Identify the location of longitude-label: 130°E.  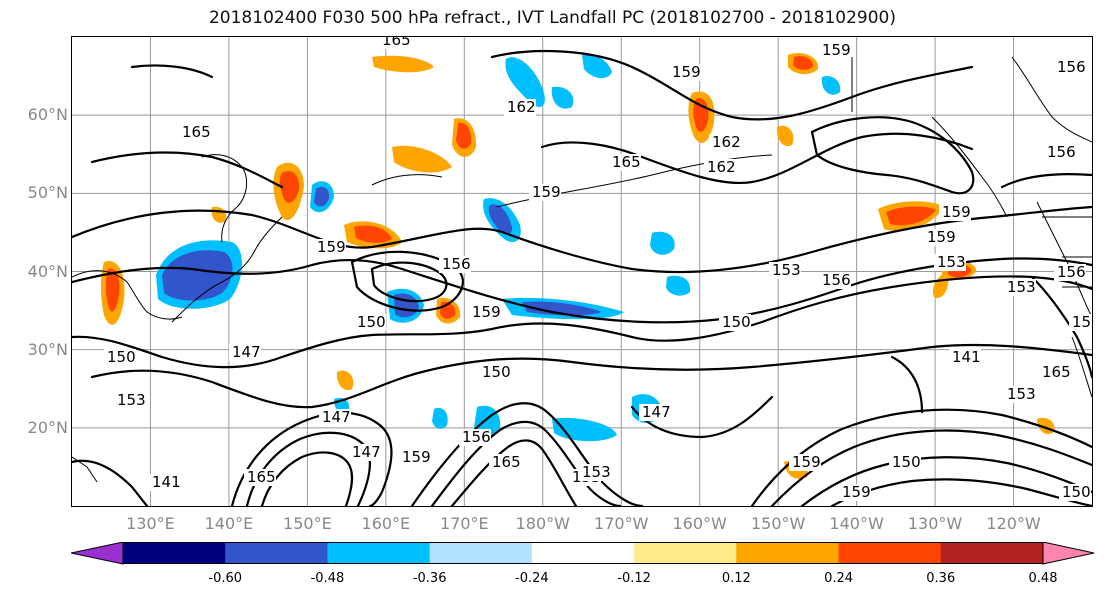
(150, 523).